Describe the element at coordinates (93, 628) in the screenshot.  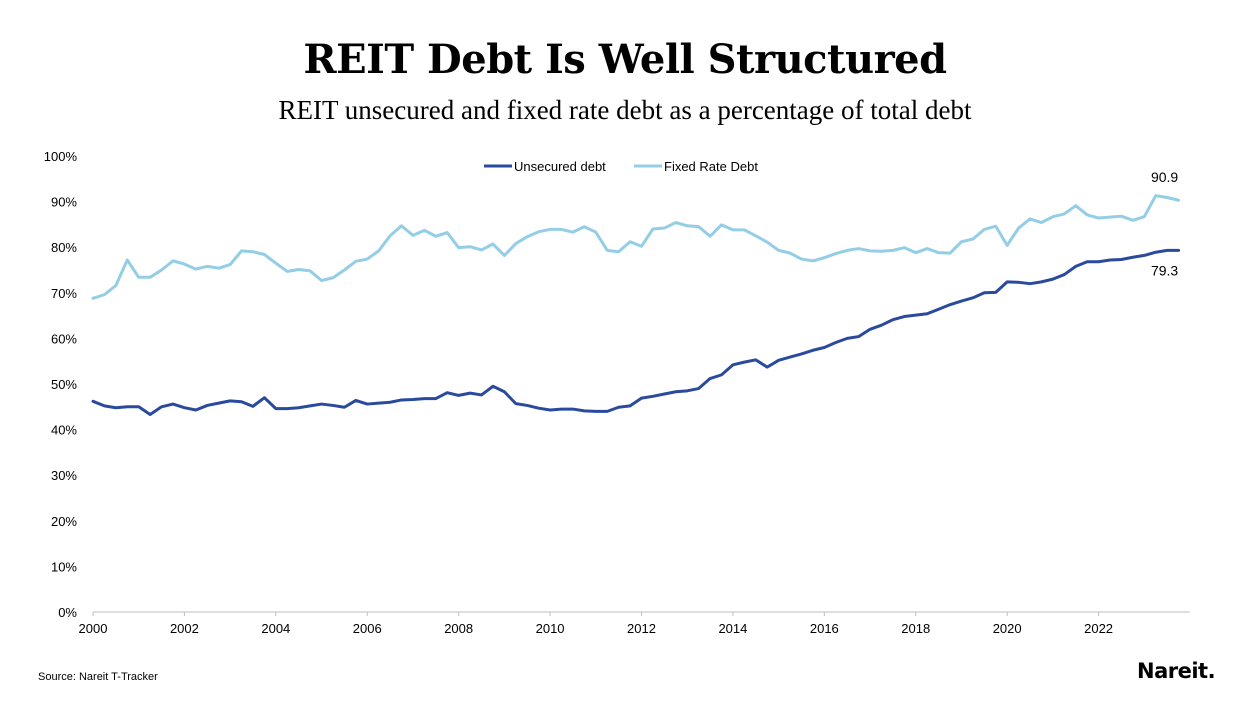
I see `x-tick-label: 2000` at that location.